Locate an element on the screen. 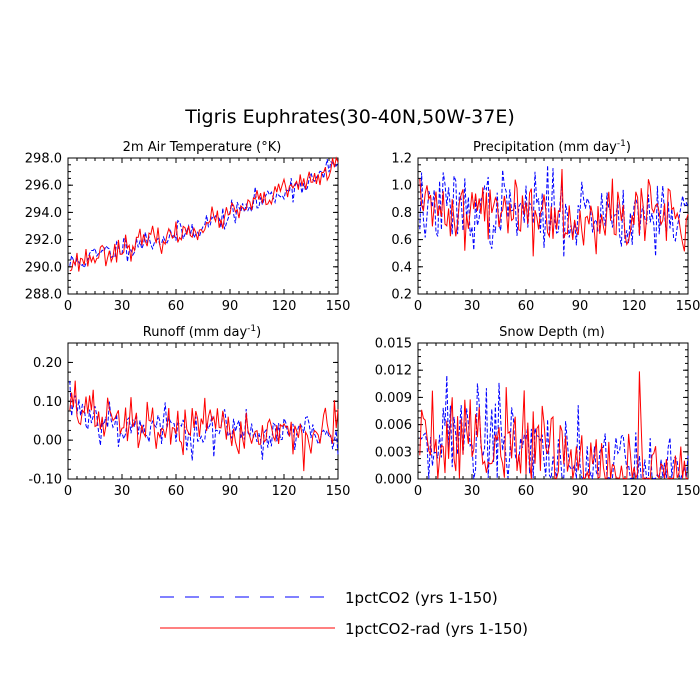  series-line-1pctco2-runoff is located at coordinates (204, 420).